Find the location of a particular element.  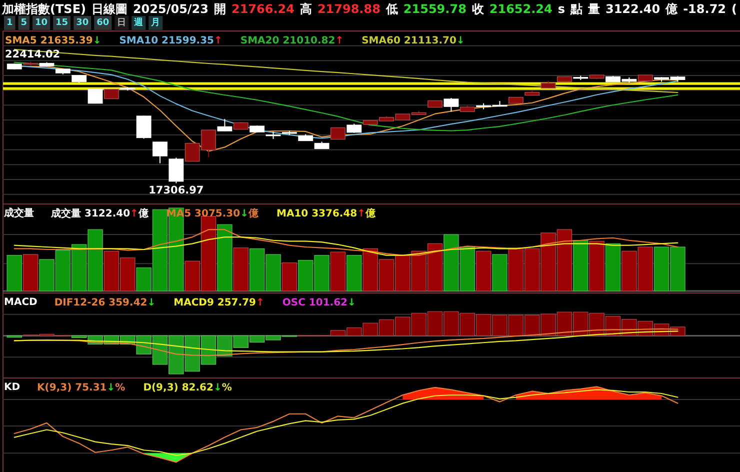

text: SMA20 21010.82↑ is located at coordinates (292, 40).